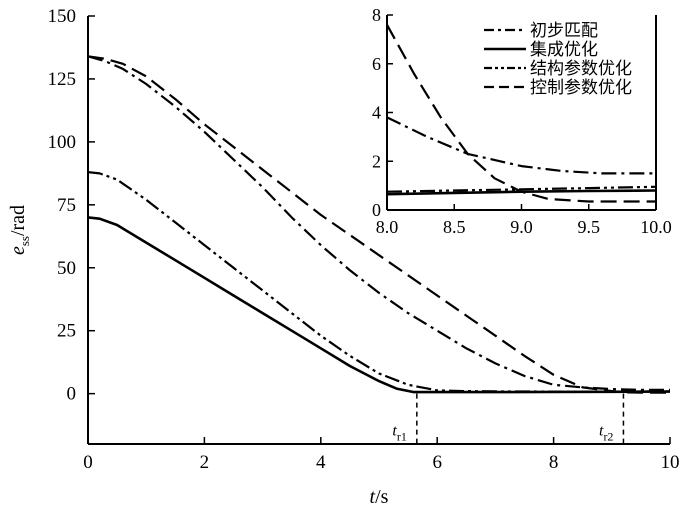  I want to click on legend-label-4: 控制参数优化, so click(581, 88).